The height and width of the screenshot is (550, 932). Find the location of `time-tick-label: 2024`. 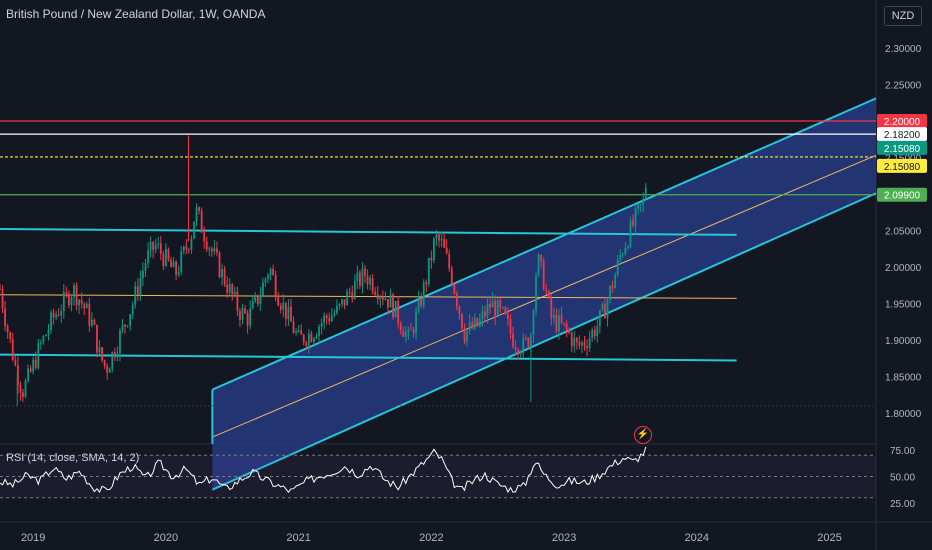

time-tick-label: 2024 is located at coordinates (697, 538).